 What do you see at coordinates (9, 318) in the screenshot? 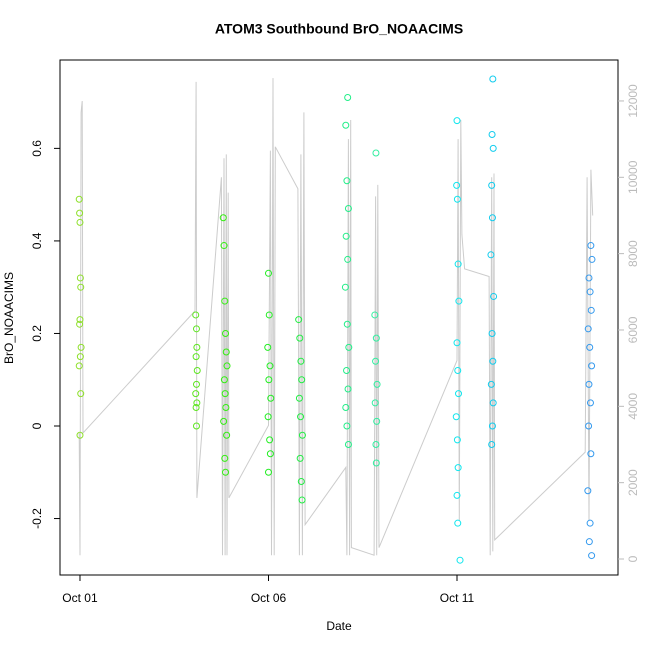
I see `y-axis-label: BrO_NOAACIMS` at bounding box center [9, 318].